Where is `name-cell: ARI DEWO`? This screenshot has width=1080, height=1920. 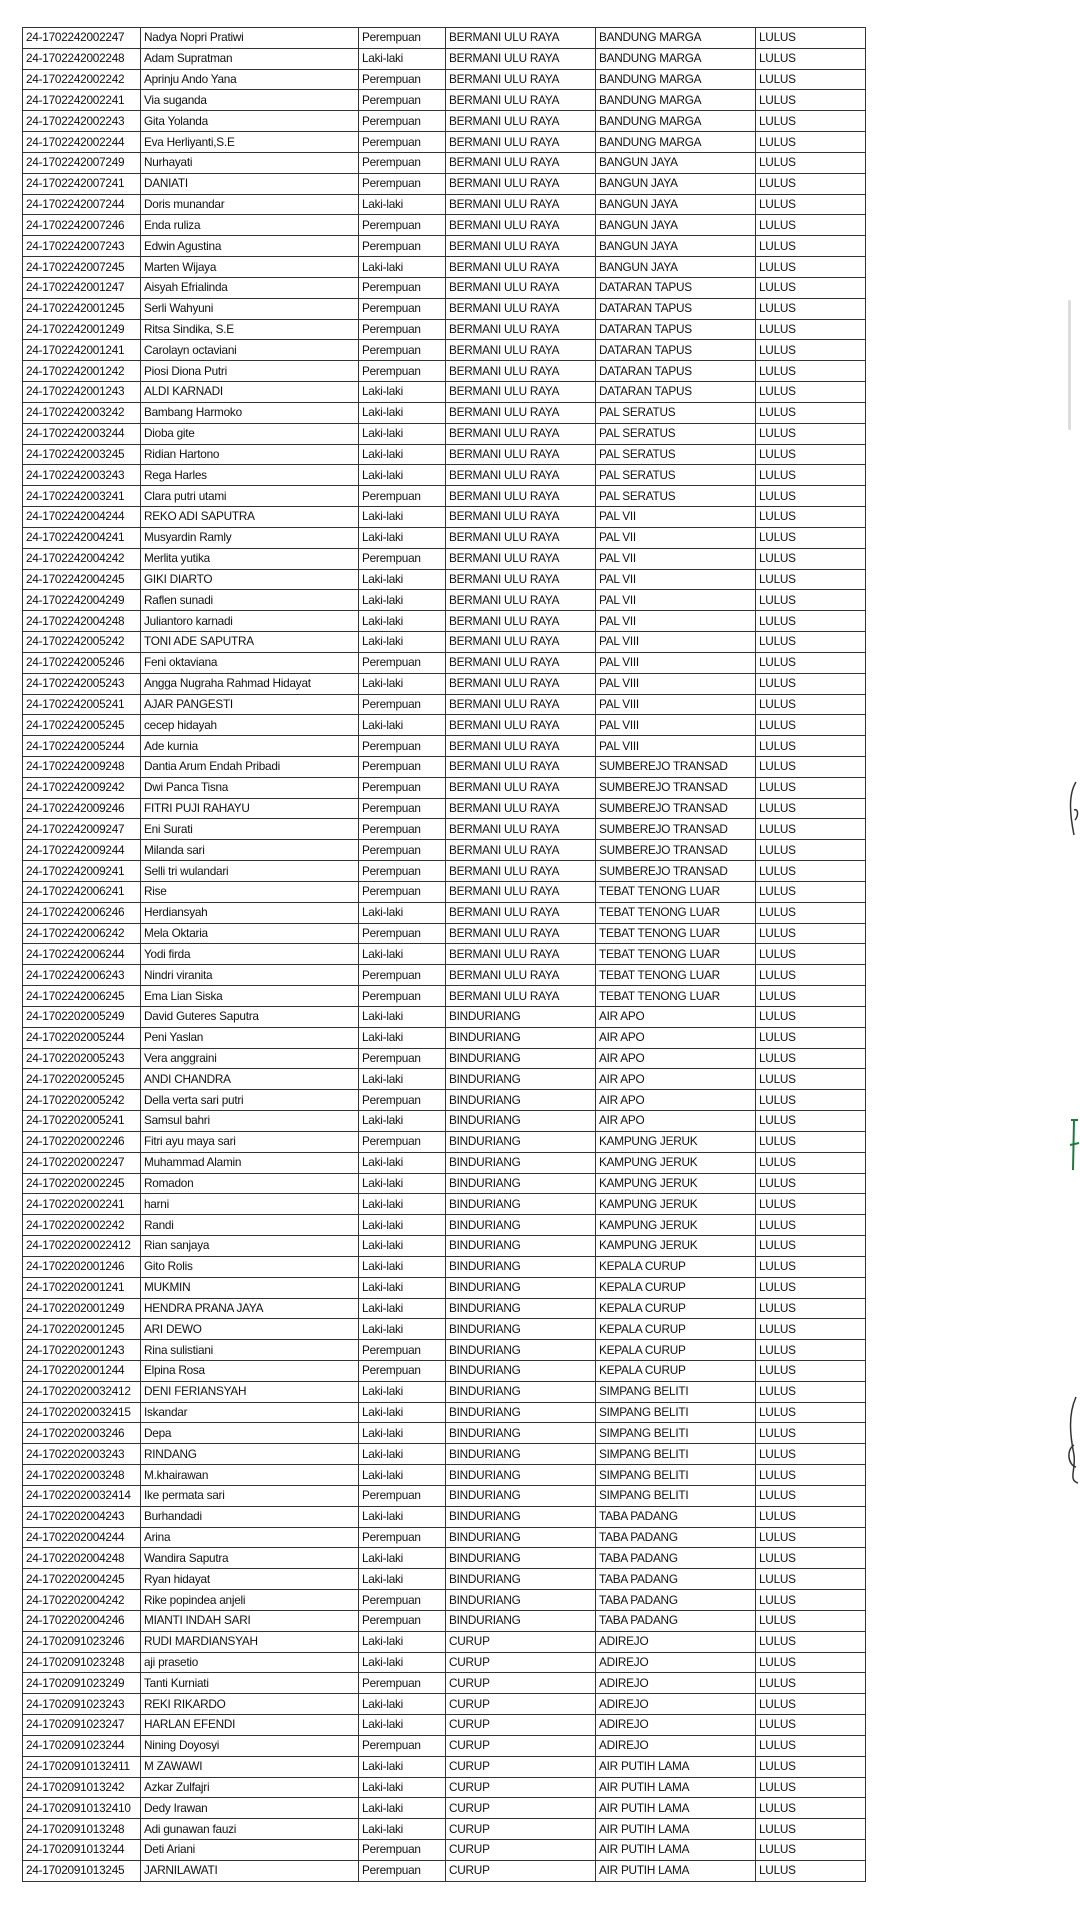
name-cell: ARI DEWO is located at coordinates (249, 1329).